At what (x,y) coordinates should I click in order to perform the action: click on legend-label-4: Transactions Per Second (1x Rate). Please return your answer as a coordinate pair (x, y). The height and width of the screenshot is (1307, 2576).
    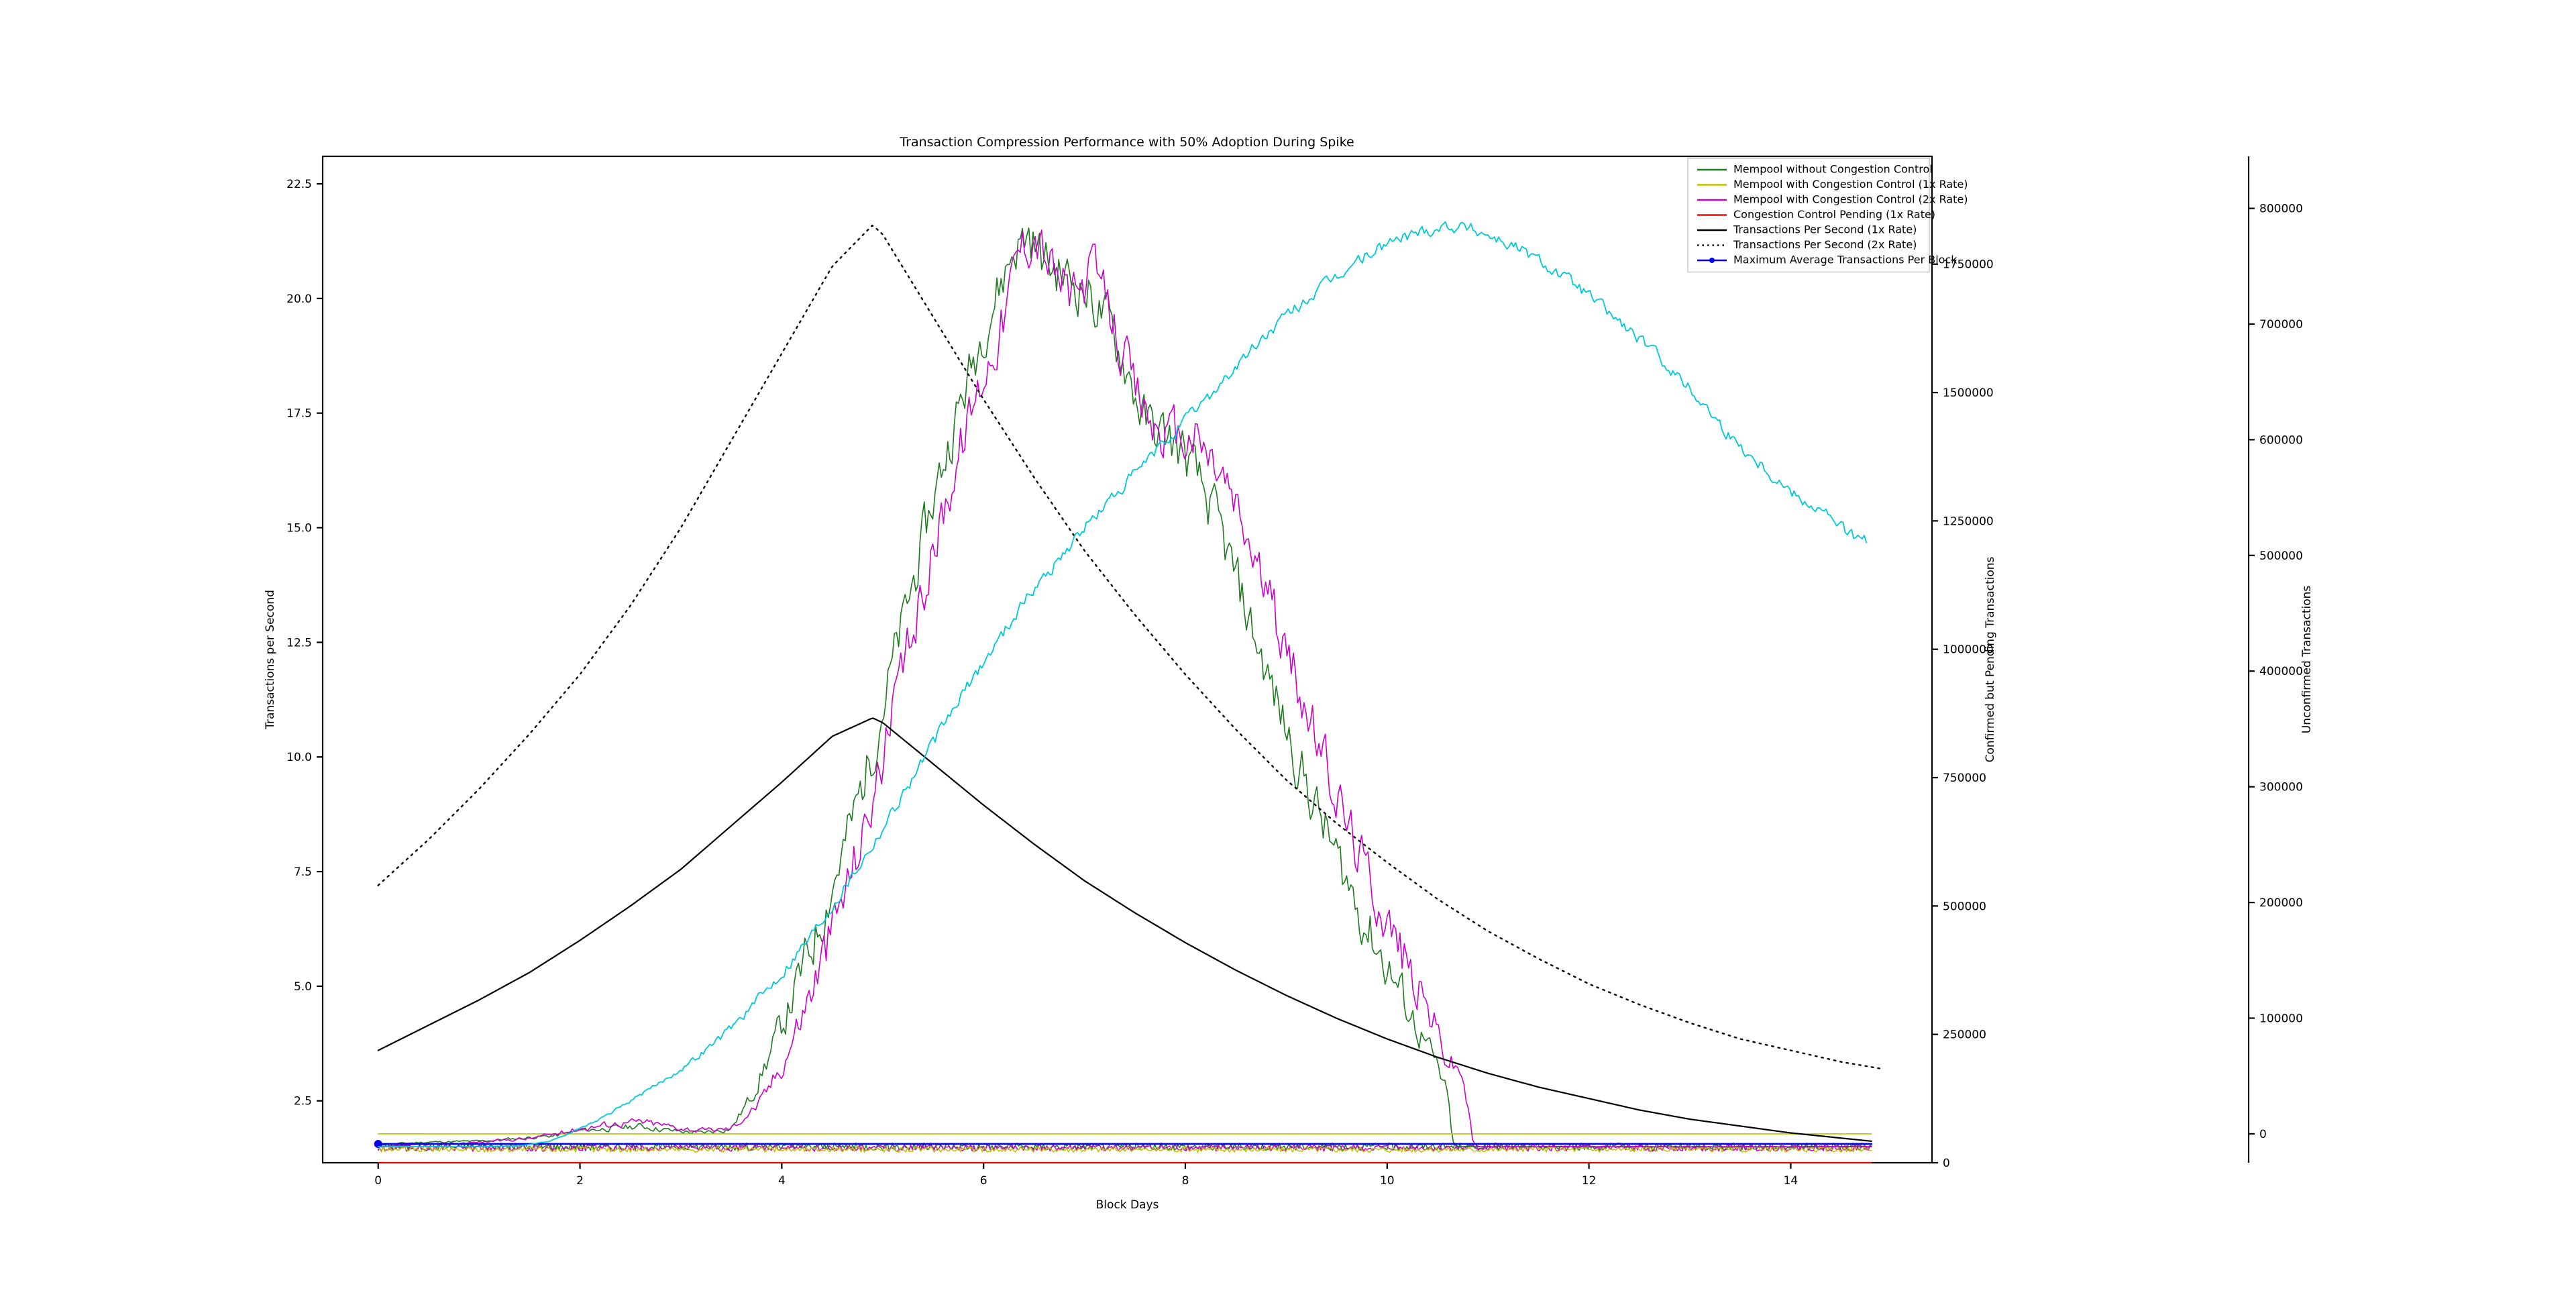
    Looking at the image, I should click on (1825, 229).